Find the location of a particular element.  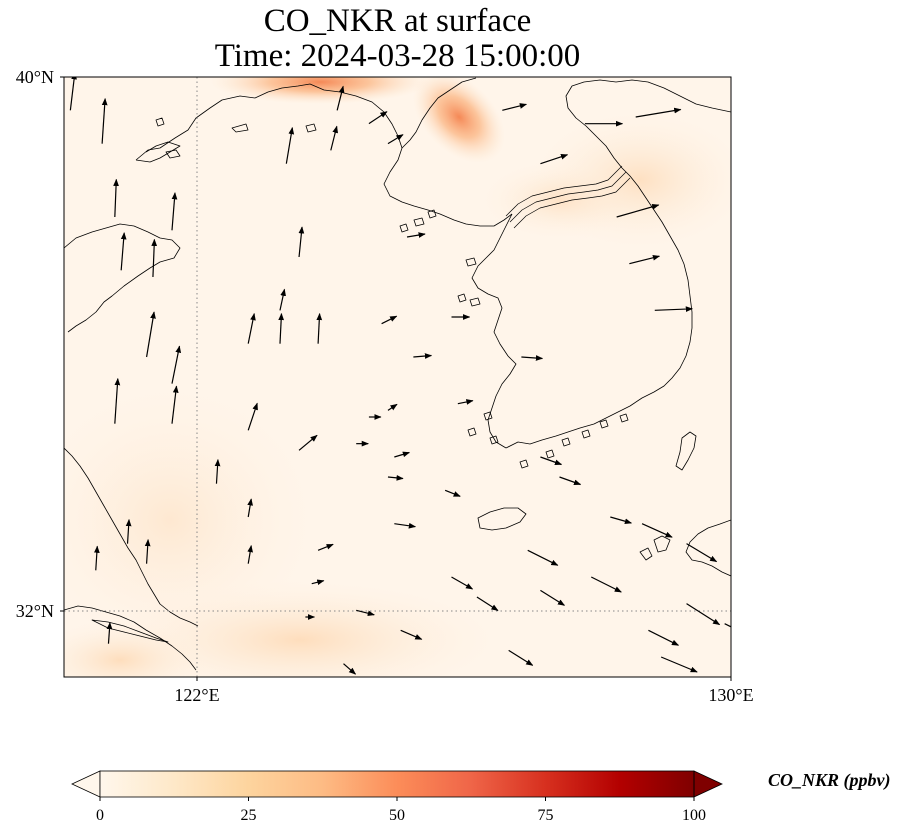

colorbar-tick-label-4: 100 is located at coordinates (694, 815).